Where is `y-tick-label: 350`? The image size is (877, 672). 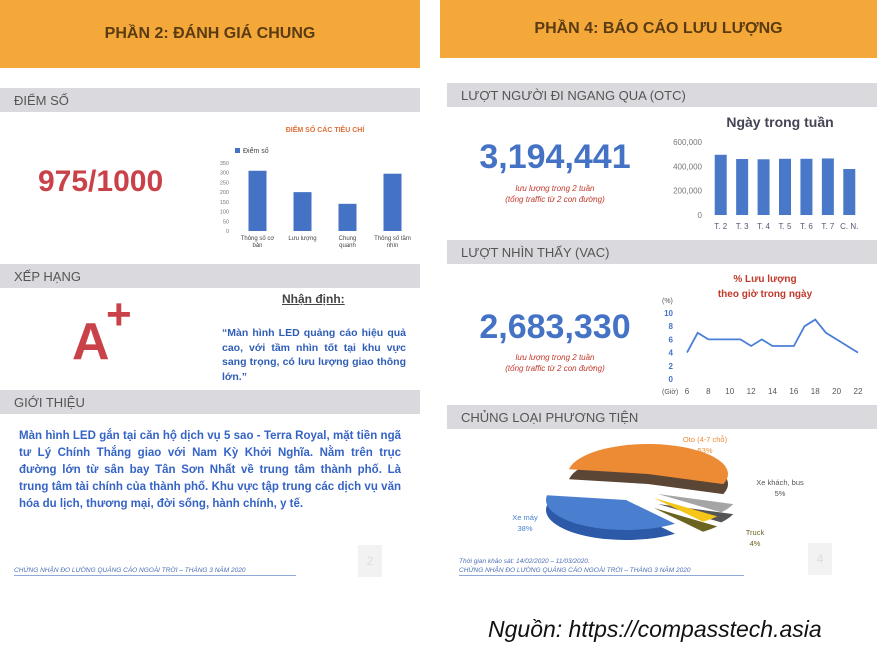 y-tick-label: 350 is located at coordinates (224, 164).